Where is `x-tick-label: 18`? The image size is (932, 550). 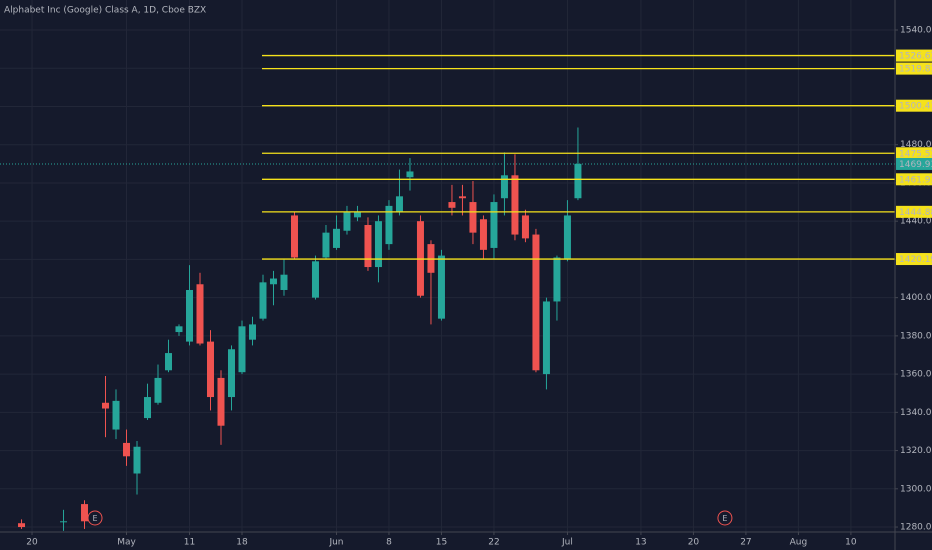
x-tick-label: 18 is located at coordinates (242, 543).